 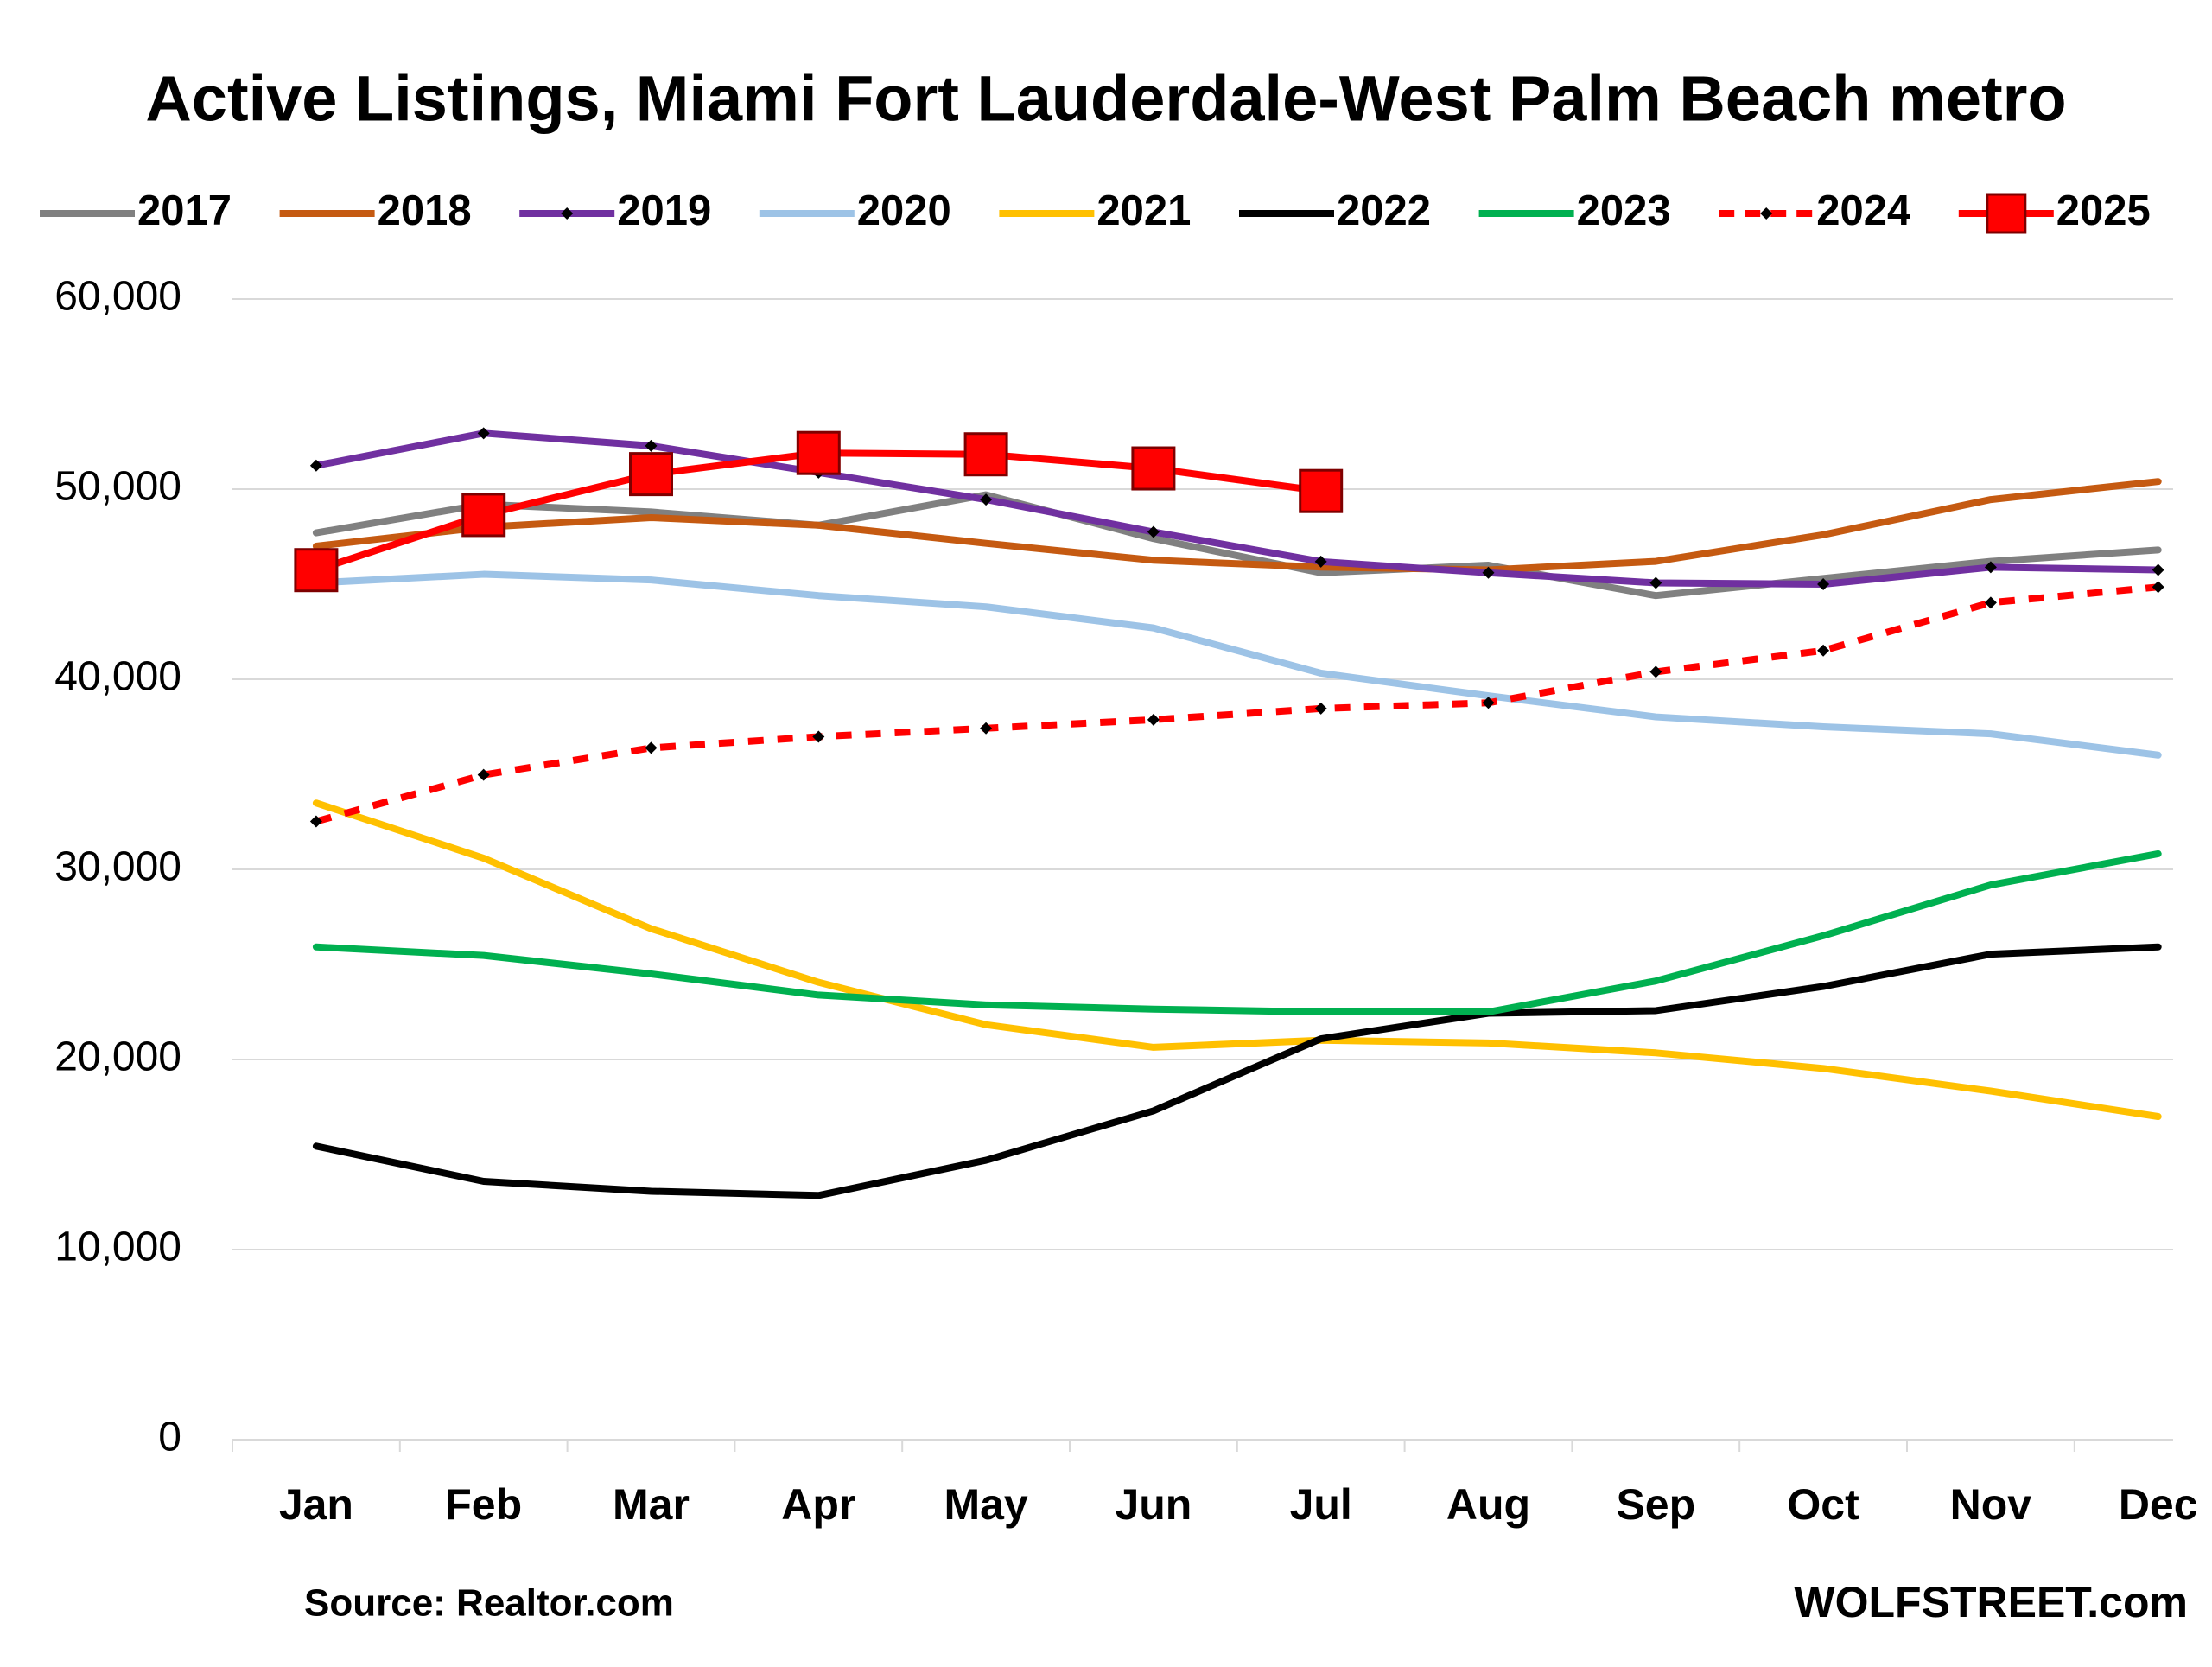 What do you see at coordinates (117, 487) in the screenshot?
I see `y-tick-label: 50,000` at bounding box center [117, 487].